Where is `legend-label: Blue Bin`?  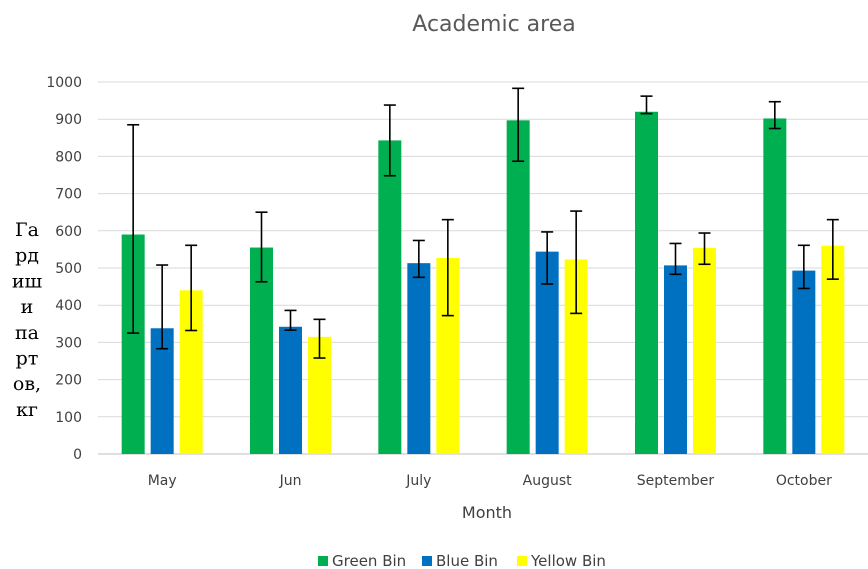
legend-label: Blue Bin is located at coordinates (467, 560).